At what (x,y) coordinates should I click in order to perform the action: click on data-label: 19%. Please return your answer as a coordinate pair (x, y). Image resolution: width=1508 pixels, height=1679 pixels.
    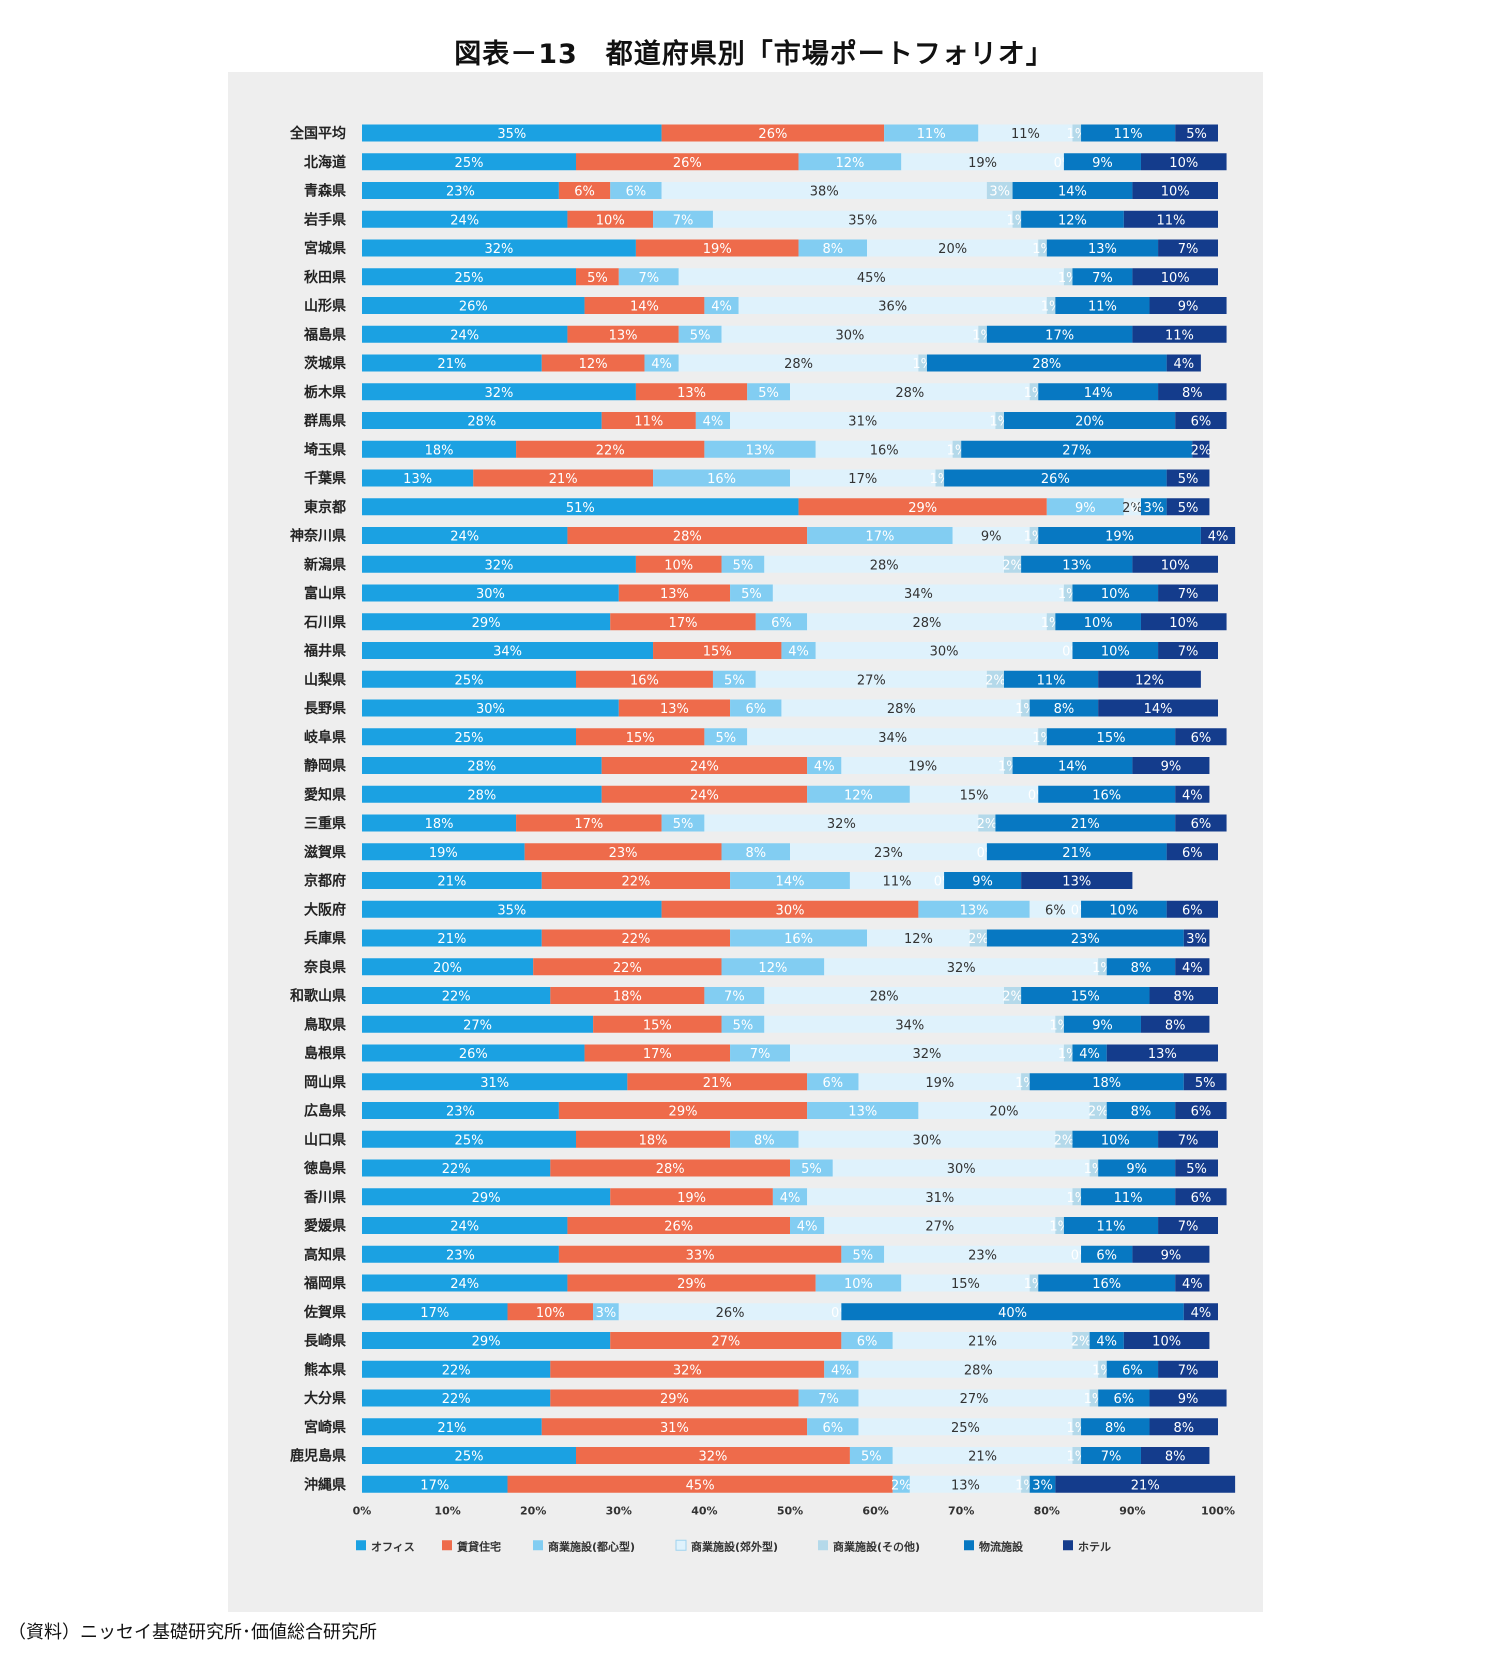
    Looking at the image, I should click on (1119, 537).